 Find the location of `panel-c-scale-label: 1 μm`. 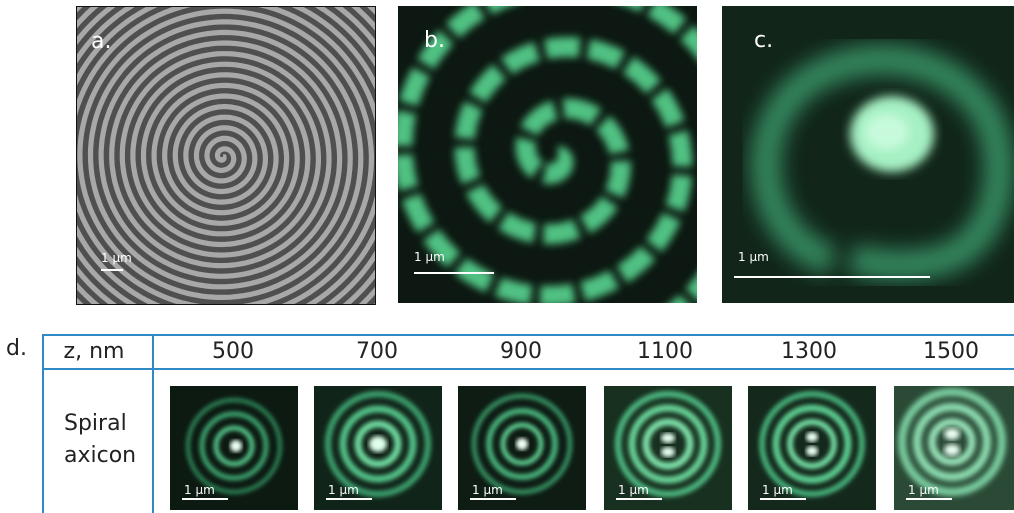

panel-c-scale-label: 1 μm is located at coordinates (753, 257).